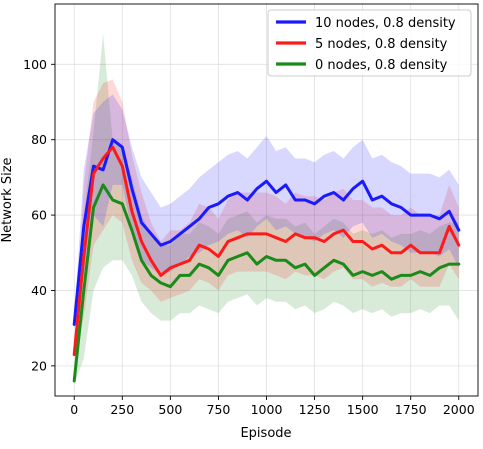  I want to click on x-tick-label: 1250, so click(315, 409).